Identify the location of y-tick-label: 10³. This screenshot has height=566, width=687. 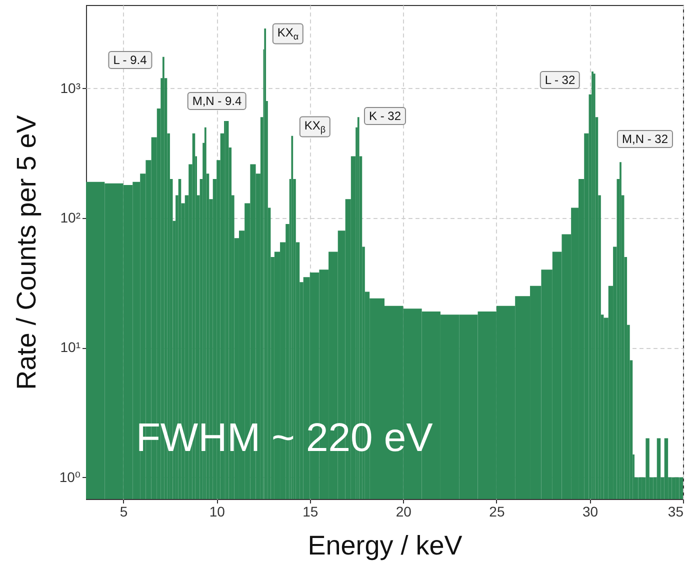
(70, 88).